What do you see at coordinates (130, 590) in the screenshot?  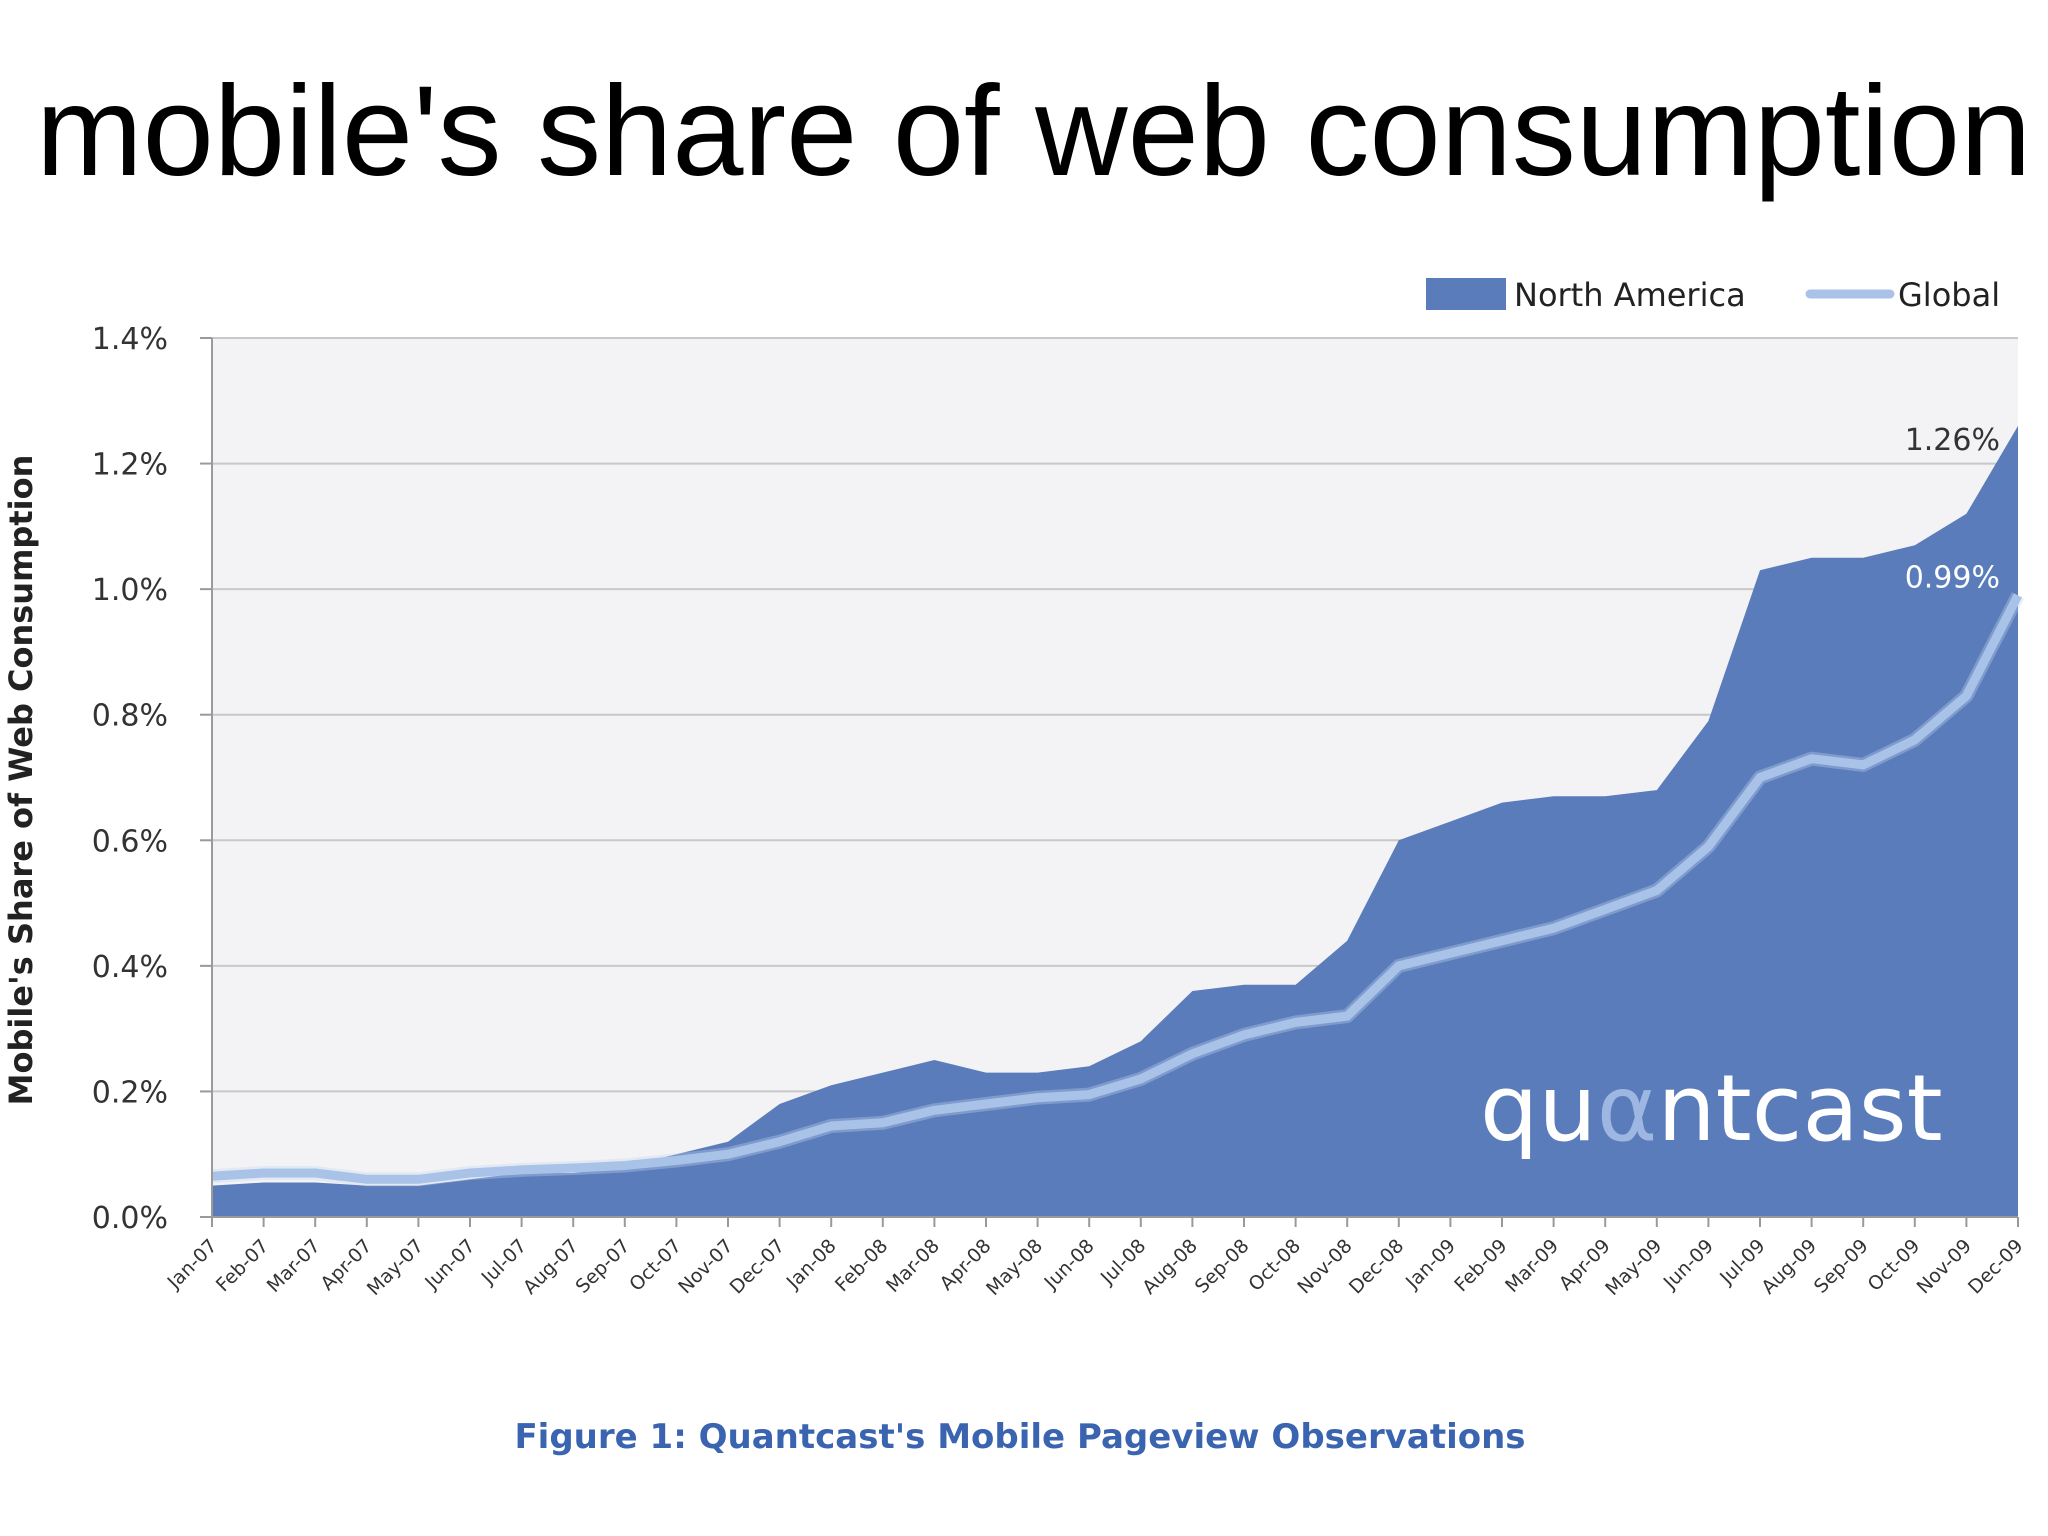 I see `y-tick-label: 1.0%` at bounding box center [130, 590].